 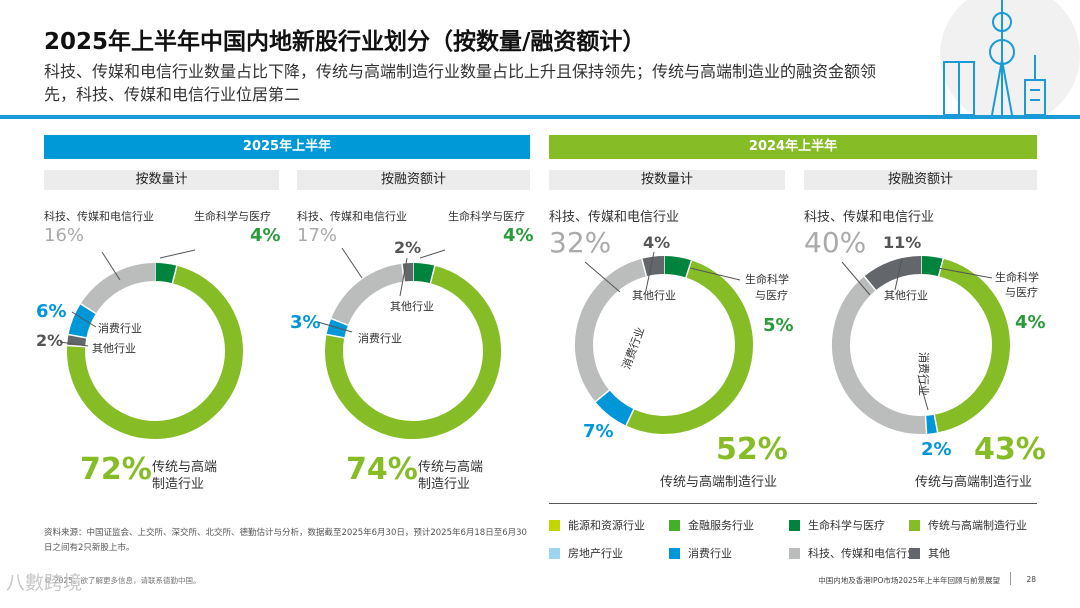 What do you see at coordinates (1021, 292) in the screenshot?
I see `chart3-life-label-line2: 与医疗` at bounding box center [1021, 292].